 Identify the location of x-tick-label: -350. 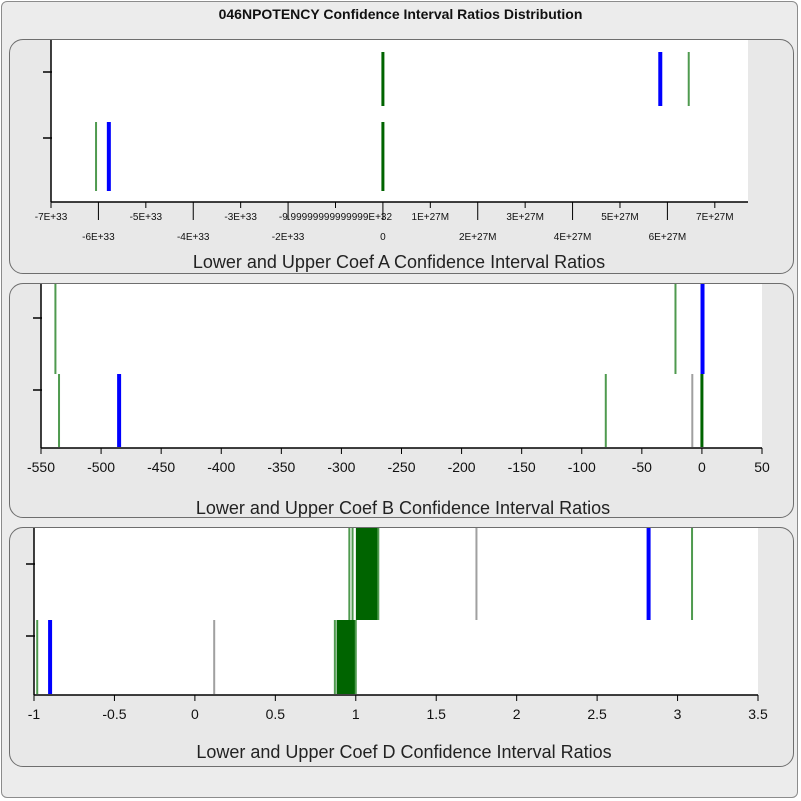
(281, 467).